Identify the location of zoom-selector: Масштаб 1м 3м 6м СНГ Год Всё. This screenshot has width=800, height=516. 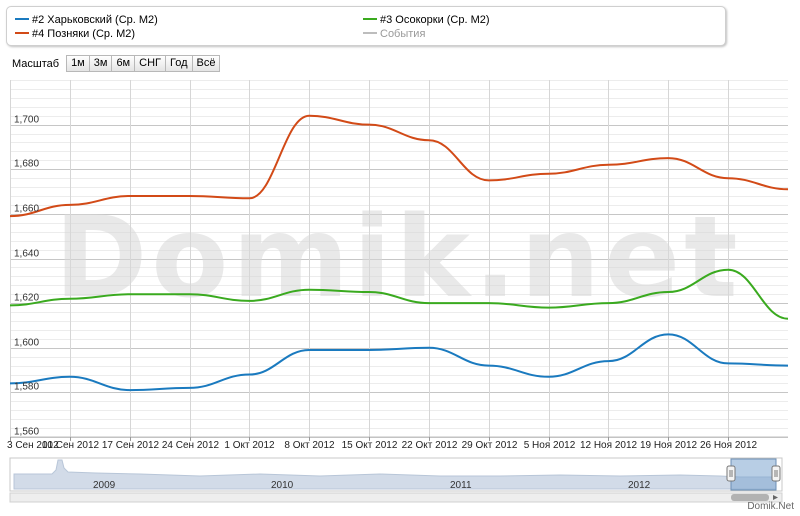
(116, 63).